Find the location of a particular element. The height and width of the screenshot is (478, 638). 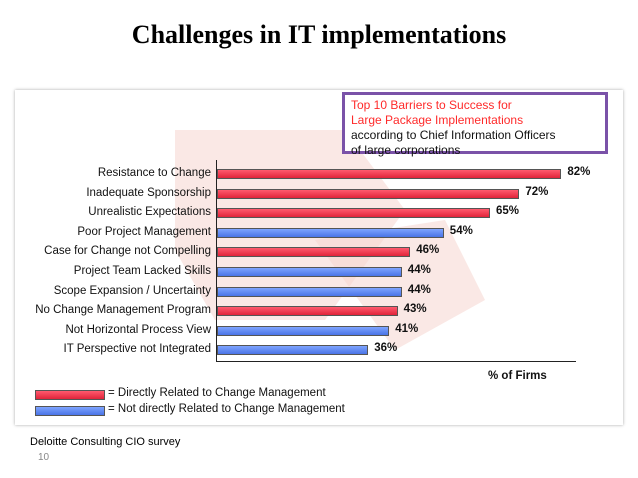

slide-title: Challenges in IT implementations is located at coordinates (319, 34).